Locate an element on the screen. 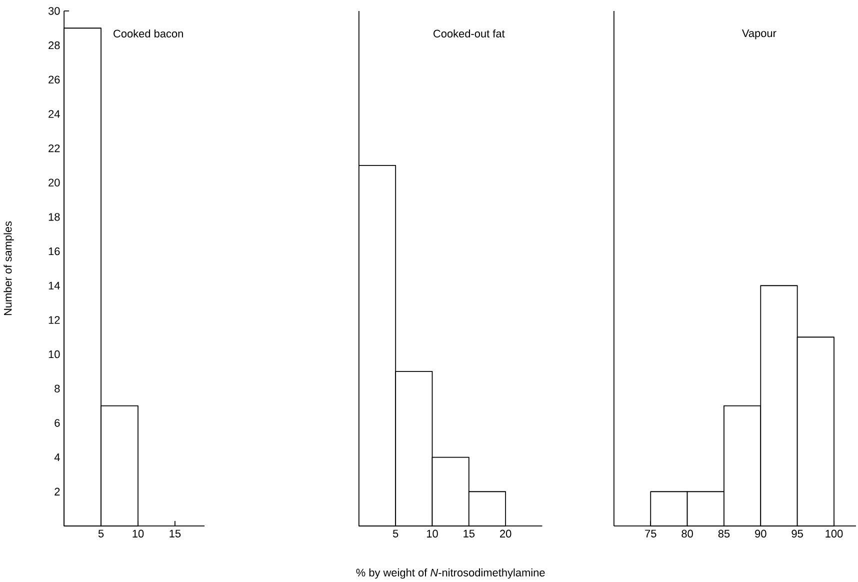 The width and height of the screenshot is (858, 582). y-tick-label: 20 is located at coordinates (54, 182).